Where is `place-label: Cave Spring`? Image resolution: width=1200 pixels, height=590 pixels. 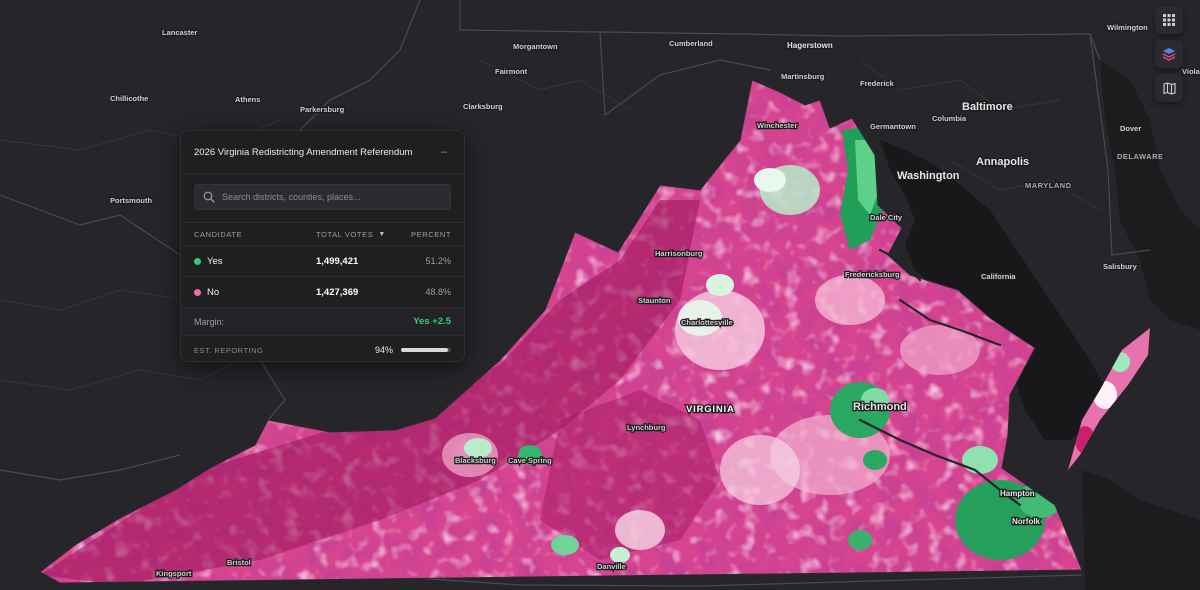 place-label: Cave Spring is located at coordinates (530, 460).